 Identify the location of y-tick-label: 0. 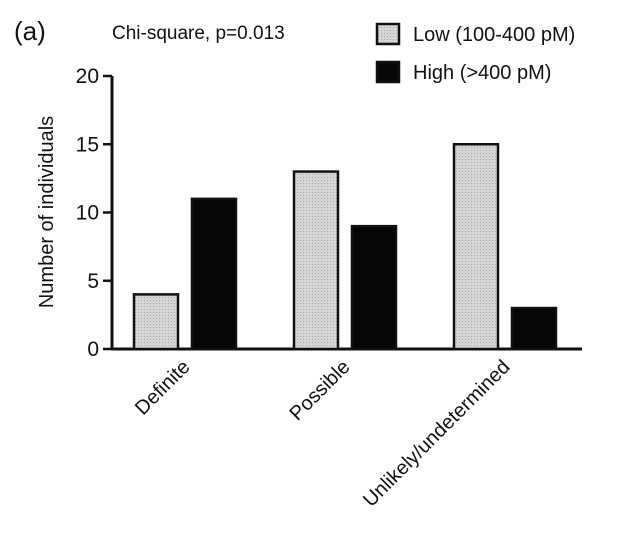
(93, 349).